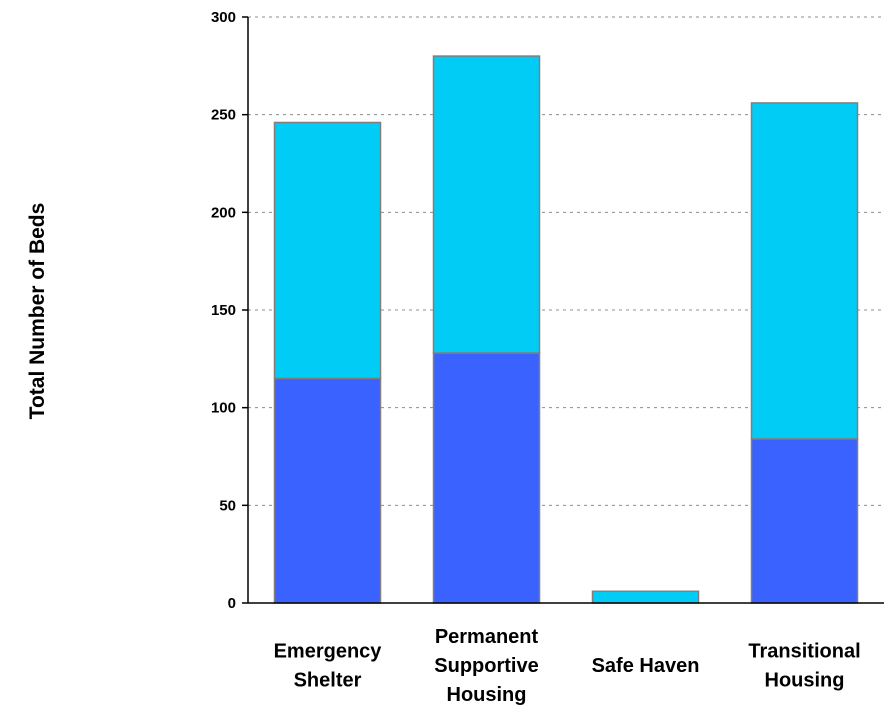  I want to click on bar-cat0-series0, so click(327, 490).